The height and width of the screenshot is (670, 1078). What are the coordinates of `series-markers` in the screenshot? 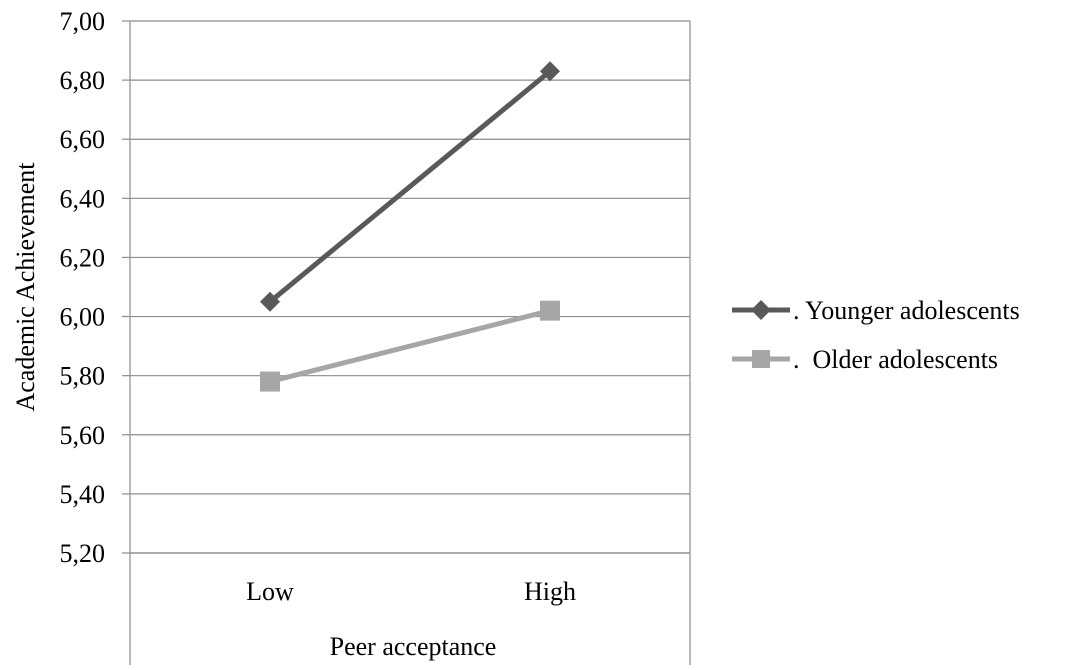 It's located at (410, 226).